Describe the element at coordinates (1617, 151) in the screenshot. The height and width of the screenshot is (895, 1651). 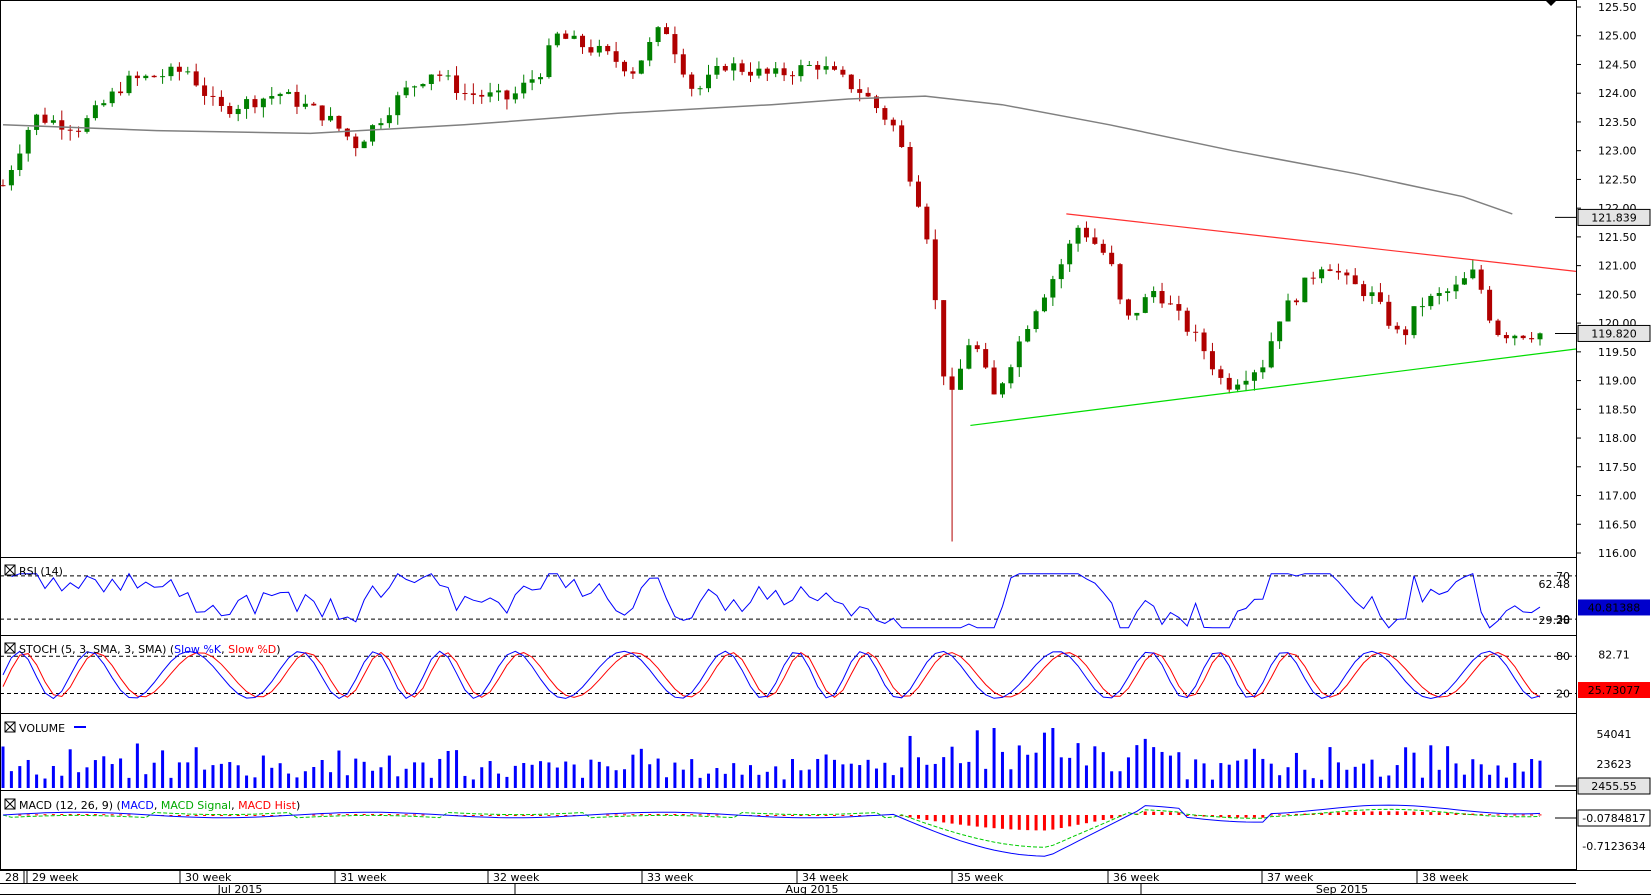
I see `main-ytick-label: 123.00` at that location.